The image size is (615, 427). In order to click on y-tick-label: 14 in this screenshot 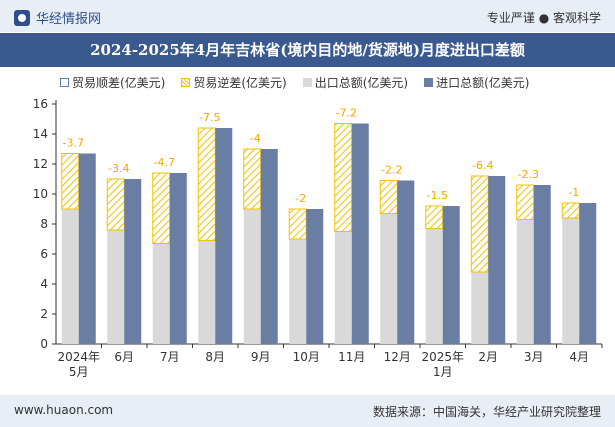, I will do `click(40, 134)`.